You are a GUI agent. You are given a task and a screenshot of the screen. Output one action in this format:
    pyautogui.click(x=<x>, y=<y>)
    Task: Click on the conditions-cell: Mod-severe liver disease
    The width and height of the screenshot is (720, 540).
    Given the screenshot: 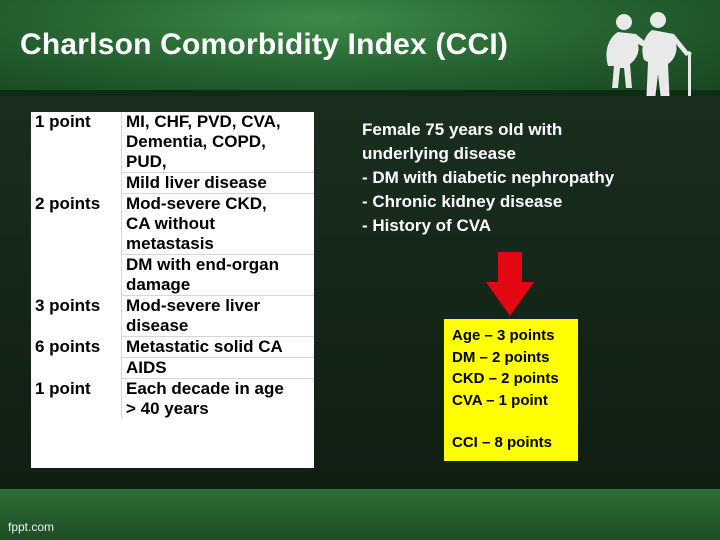 What is the action you would take?
    pyautogui.click(x=217, y=316)
    